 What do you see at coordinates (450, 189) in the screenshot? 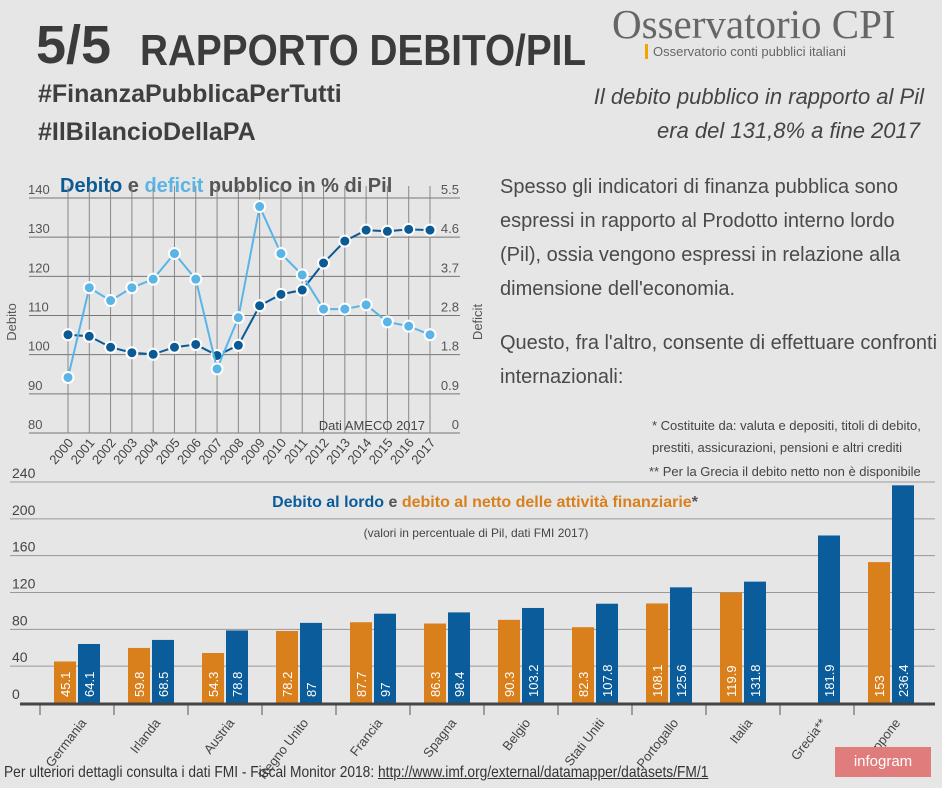
I see `y2-tick-label: 5.5` at bounding box center [450, 189].